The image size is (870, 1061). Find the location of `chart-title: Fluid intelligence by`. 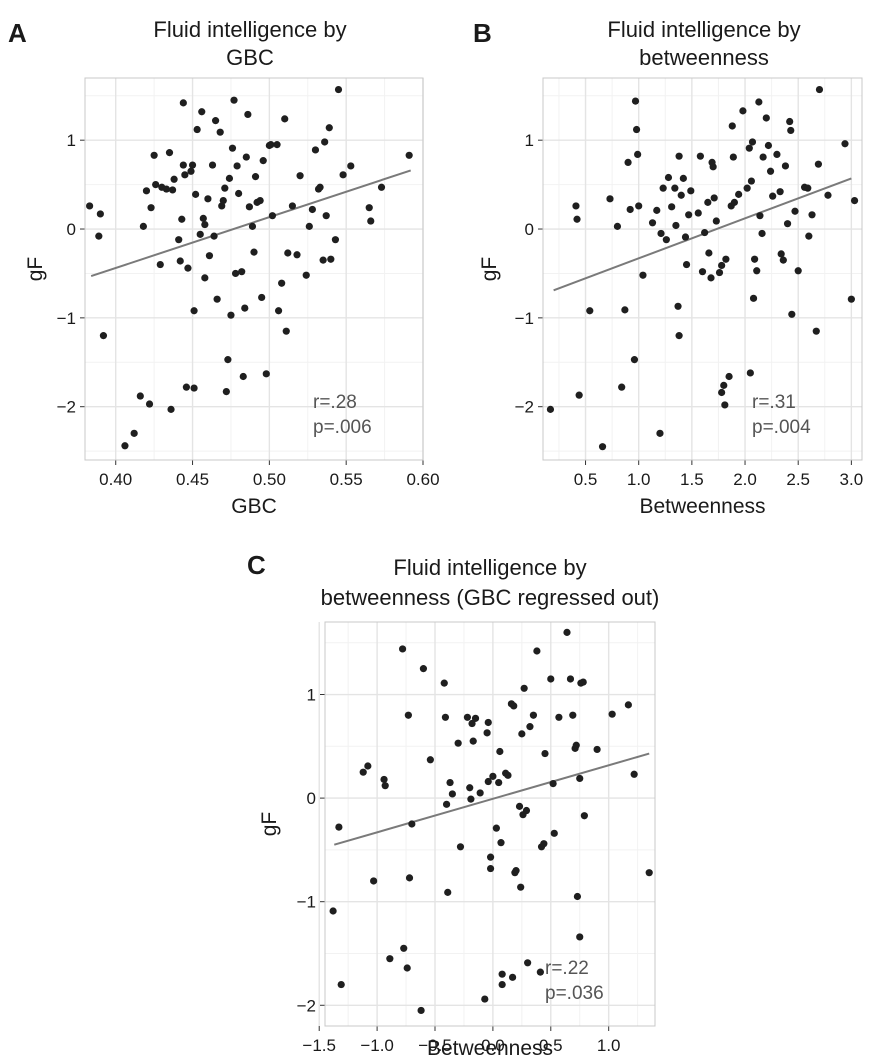

chart-title: Fluid intelligence by is located at coordinates (489, 567).